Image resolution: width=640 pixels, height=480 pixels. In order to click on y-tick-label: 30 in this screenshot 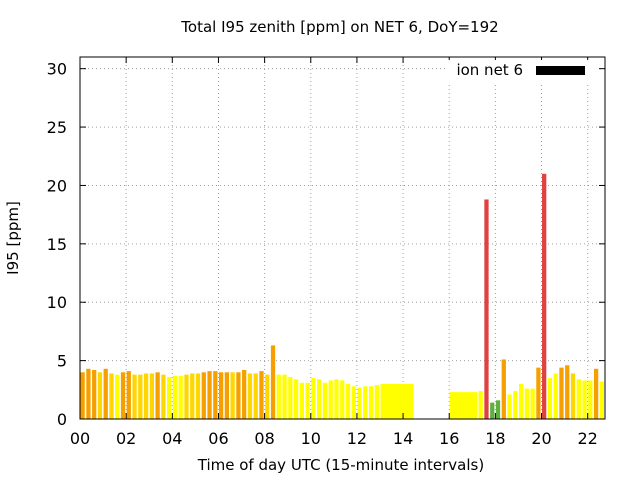, I will do `click(57, 69)`.